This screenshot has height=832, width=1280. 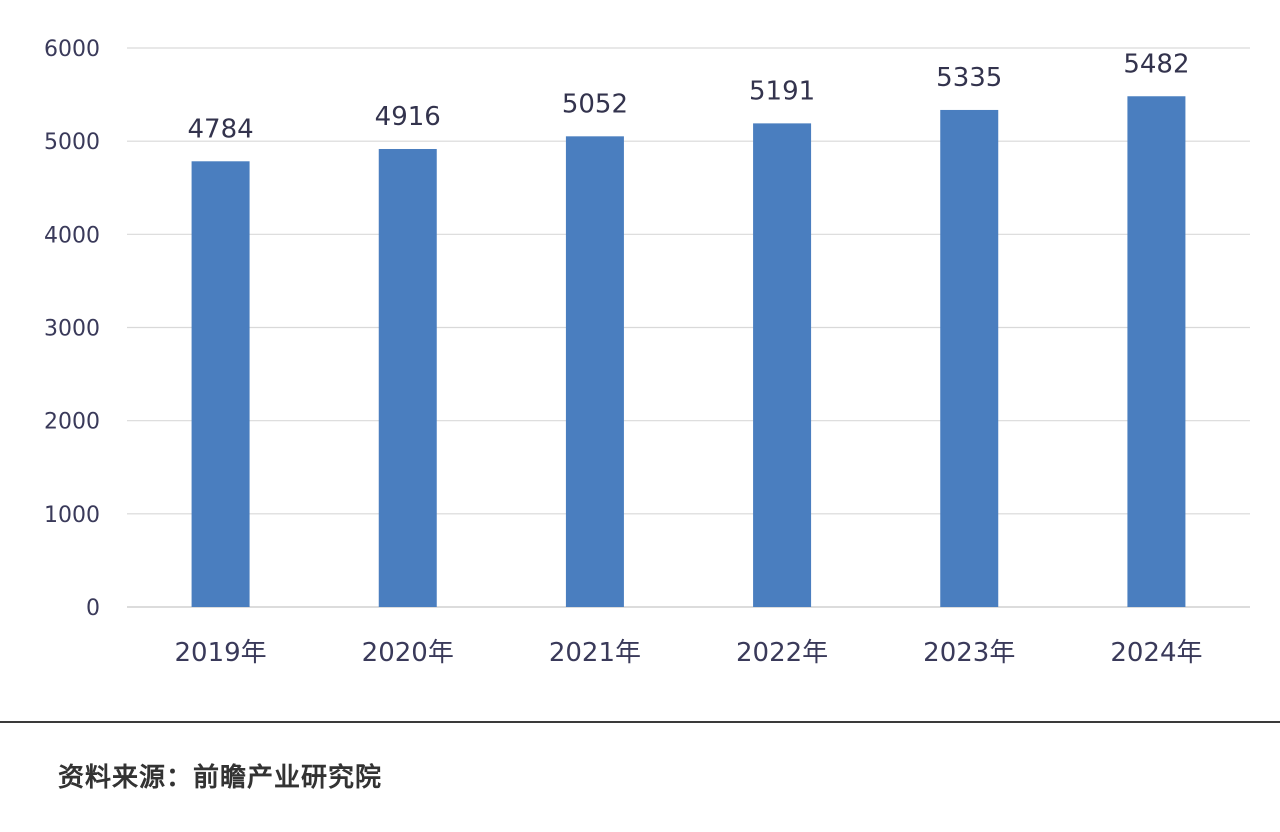 I want to click on x-tick-label: 2023年, so click(x=969, y=653).